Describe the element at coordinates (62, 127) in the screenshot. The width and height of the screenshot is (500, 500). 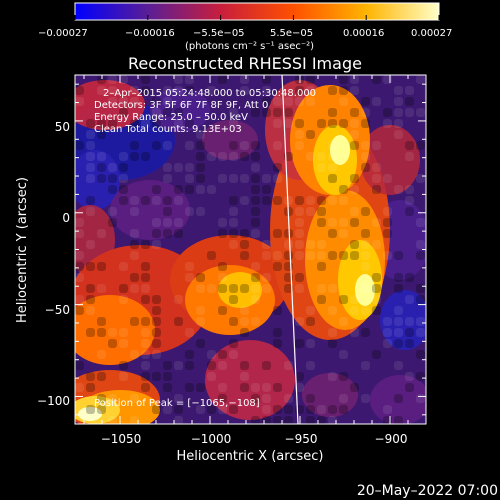
I see `y-tick-label: 50` at that location.